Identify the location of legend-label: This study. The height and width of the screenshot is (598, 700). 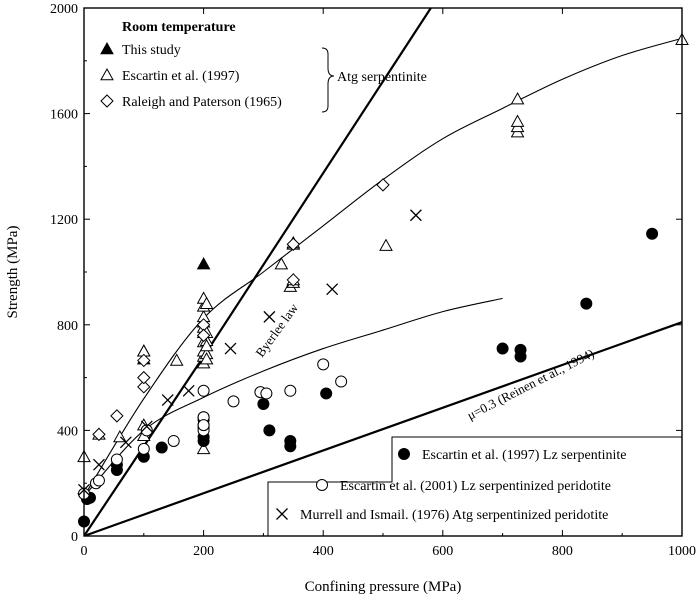
(151, 50).